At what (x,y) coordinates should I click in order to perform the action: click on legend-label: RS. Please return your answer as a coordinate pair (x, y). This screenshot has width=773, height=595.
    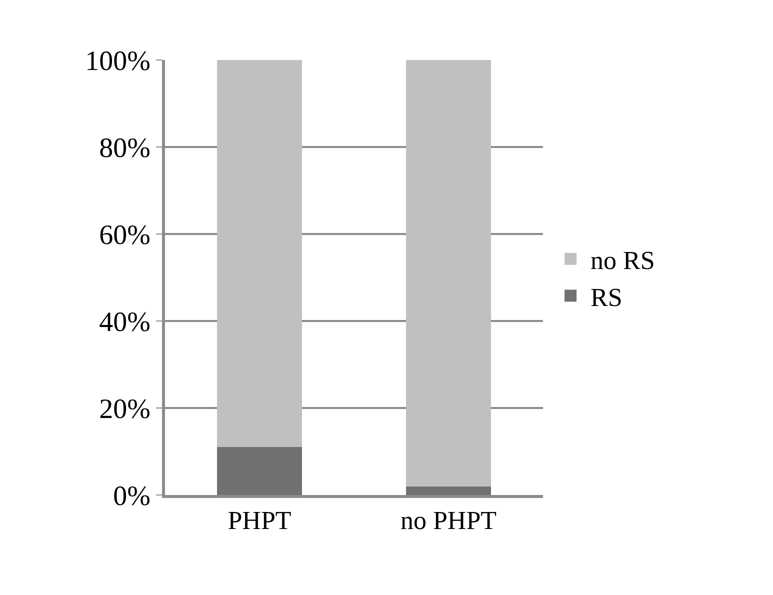
    Looking at the image, I should click on (606, 297).